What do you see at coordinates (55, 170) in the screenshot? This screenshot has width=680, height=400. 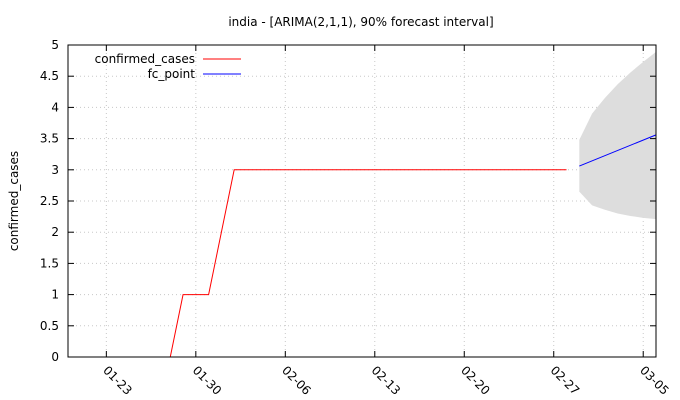 I see `y-tick-label: 3` at bounding box center [55, 170].